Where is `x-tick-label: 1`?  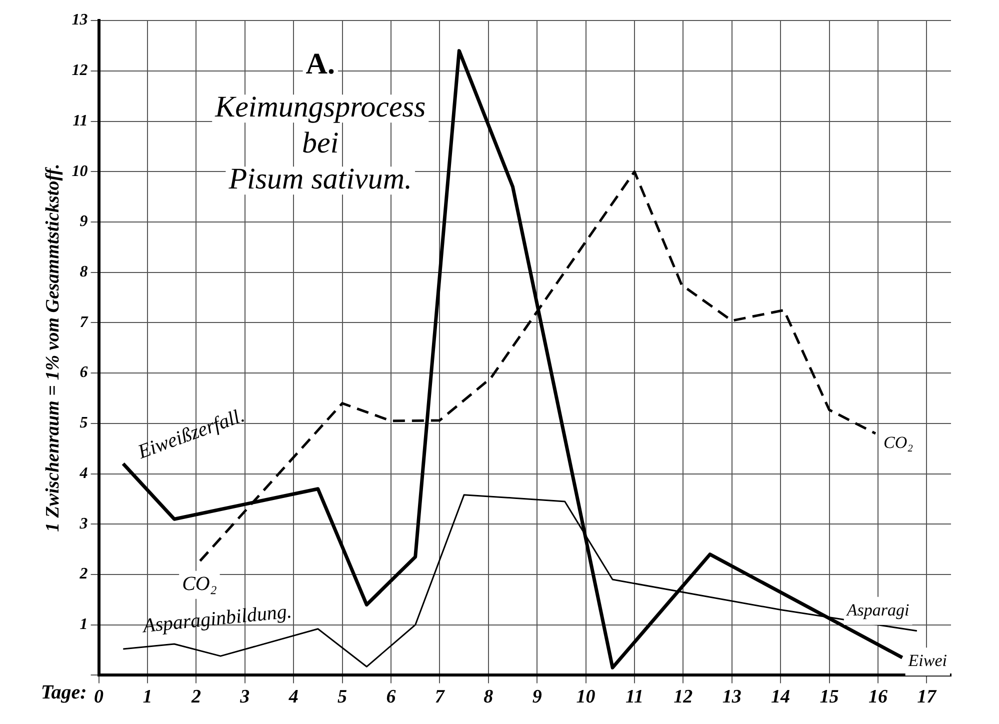
x-tick-label: 1 is located at coordinates (147, 697).